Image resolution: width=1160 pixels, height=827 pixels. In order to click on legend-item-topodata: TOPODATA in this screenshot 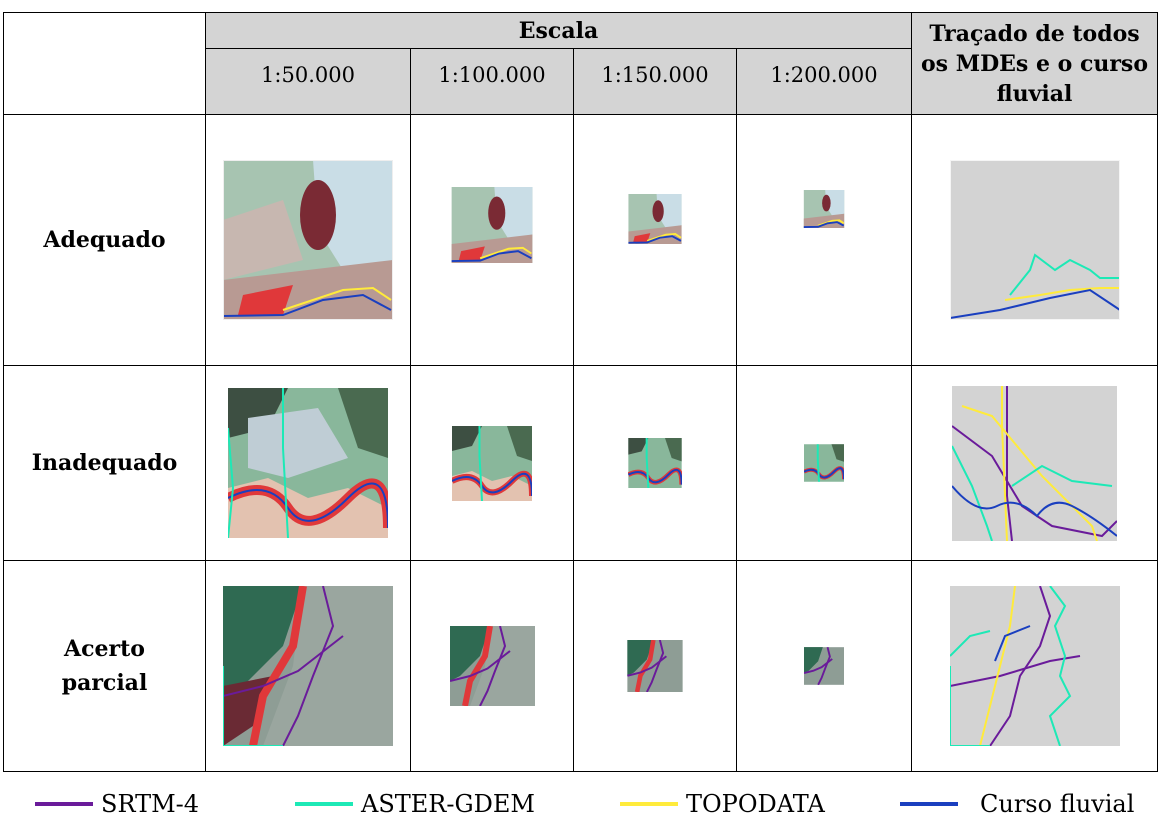, I will do `click(722, 804)`.